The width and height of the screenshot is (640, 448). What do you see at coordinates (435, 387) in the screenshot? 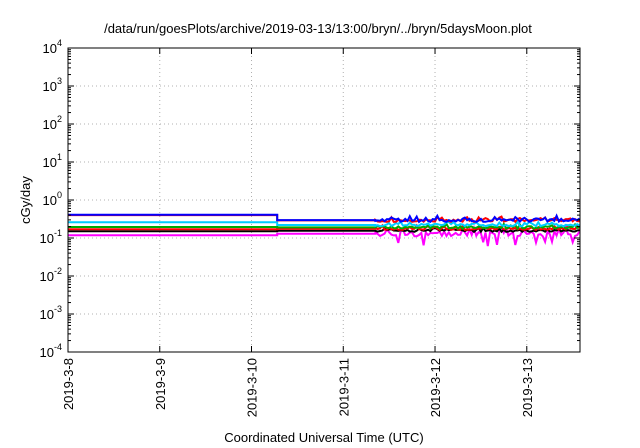
I see `x-tick-label: 2019-3-12` at bounding box center [435, 387].